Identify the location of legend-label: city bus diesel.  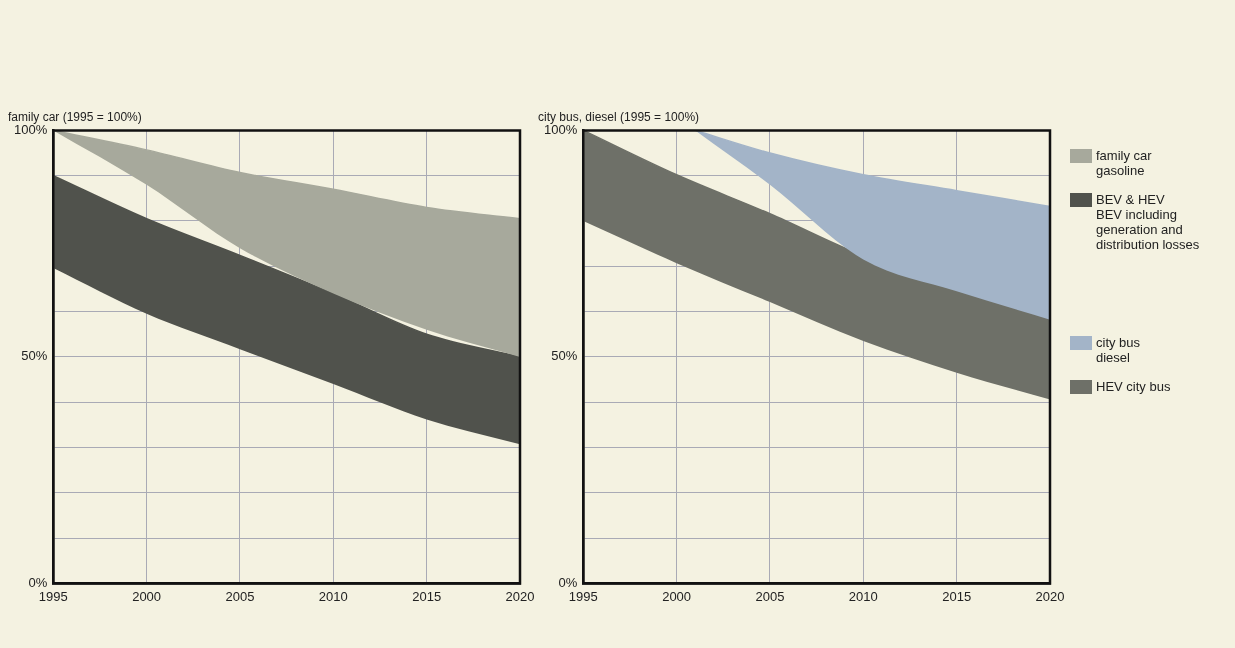
(1118, 350).